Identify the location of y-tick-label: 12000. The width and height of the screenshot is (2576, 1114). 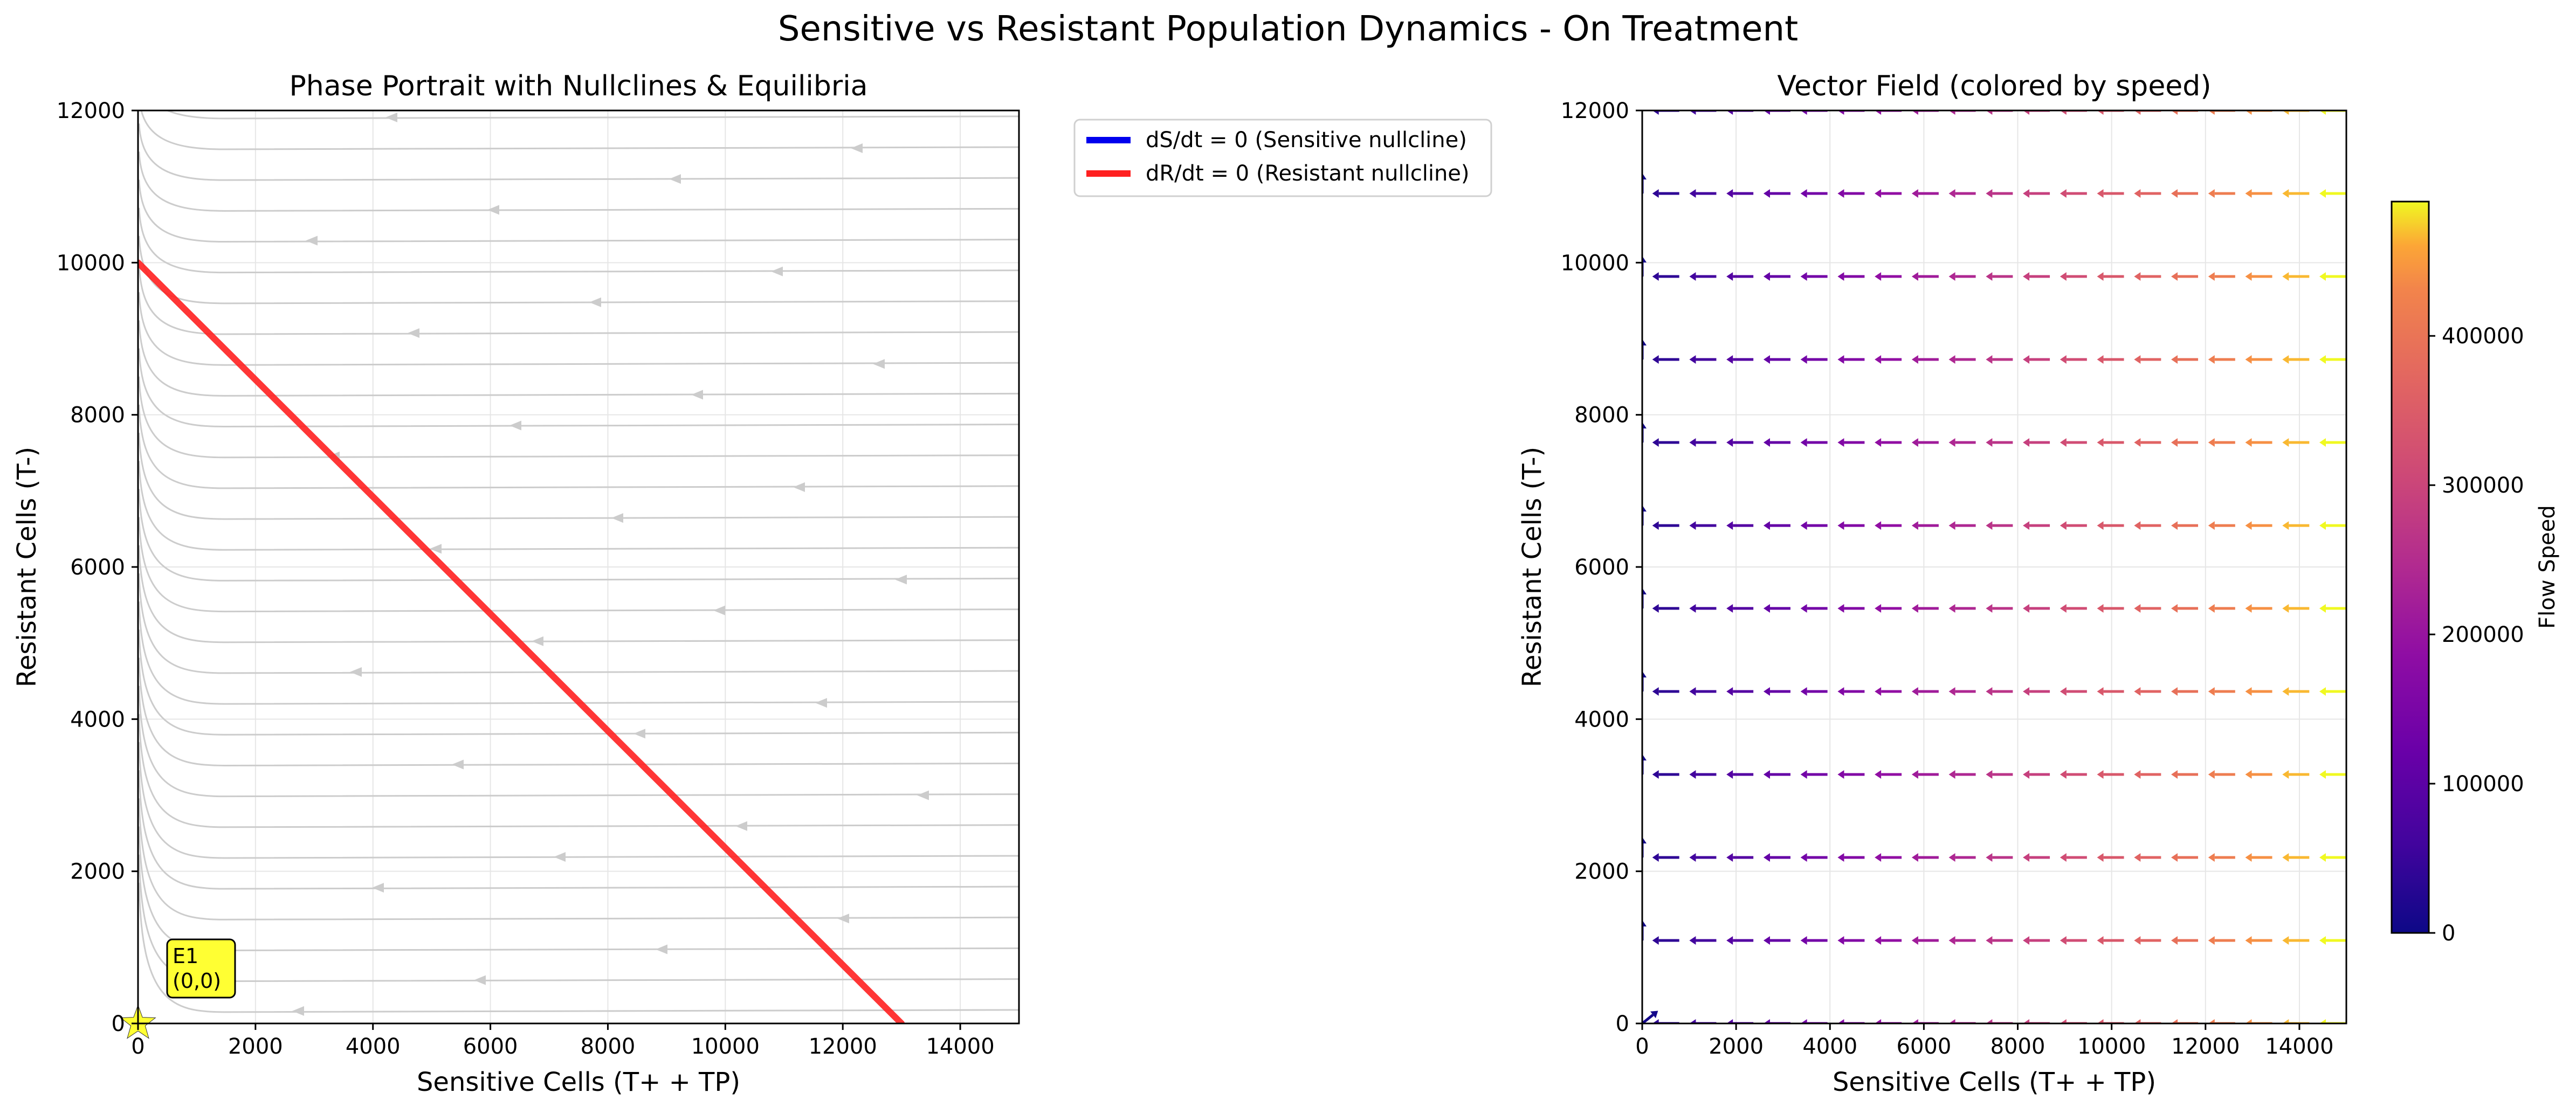
(91, 111).